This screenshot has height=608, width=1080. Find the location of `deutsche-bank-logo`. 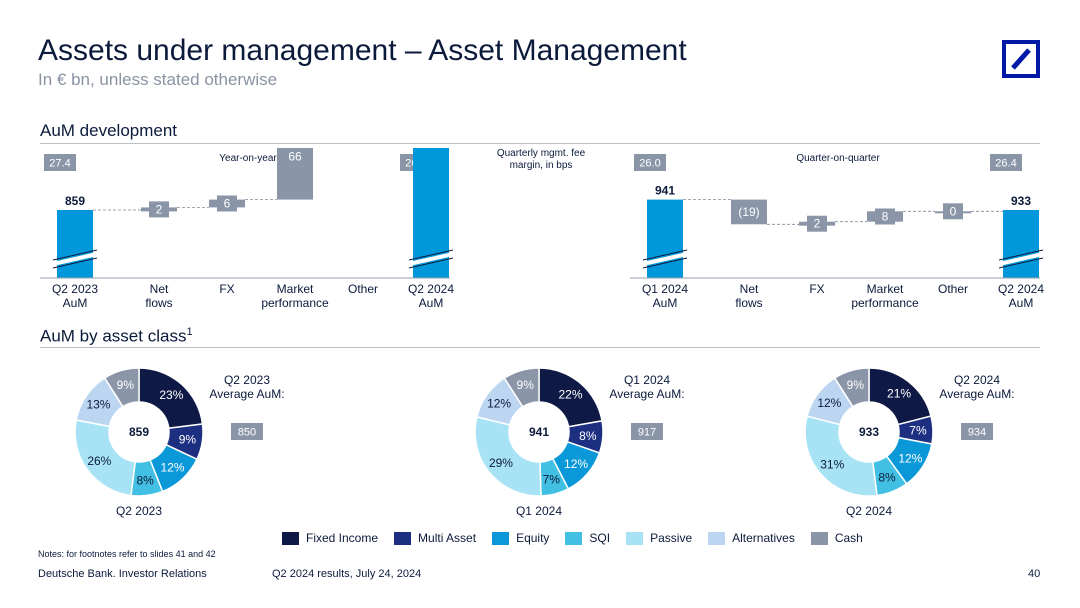

deutsche-bank-logo is located at coordinates (1021, 59).